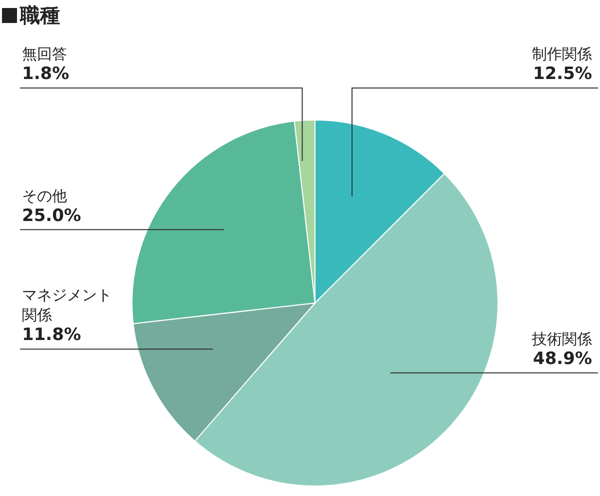  What do you see at coordinates (40, 15) in the screenshot?
I see `chart-title: 職種` at bounding box center [40, 15].